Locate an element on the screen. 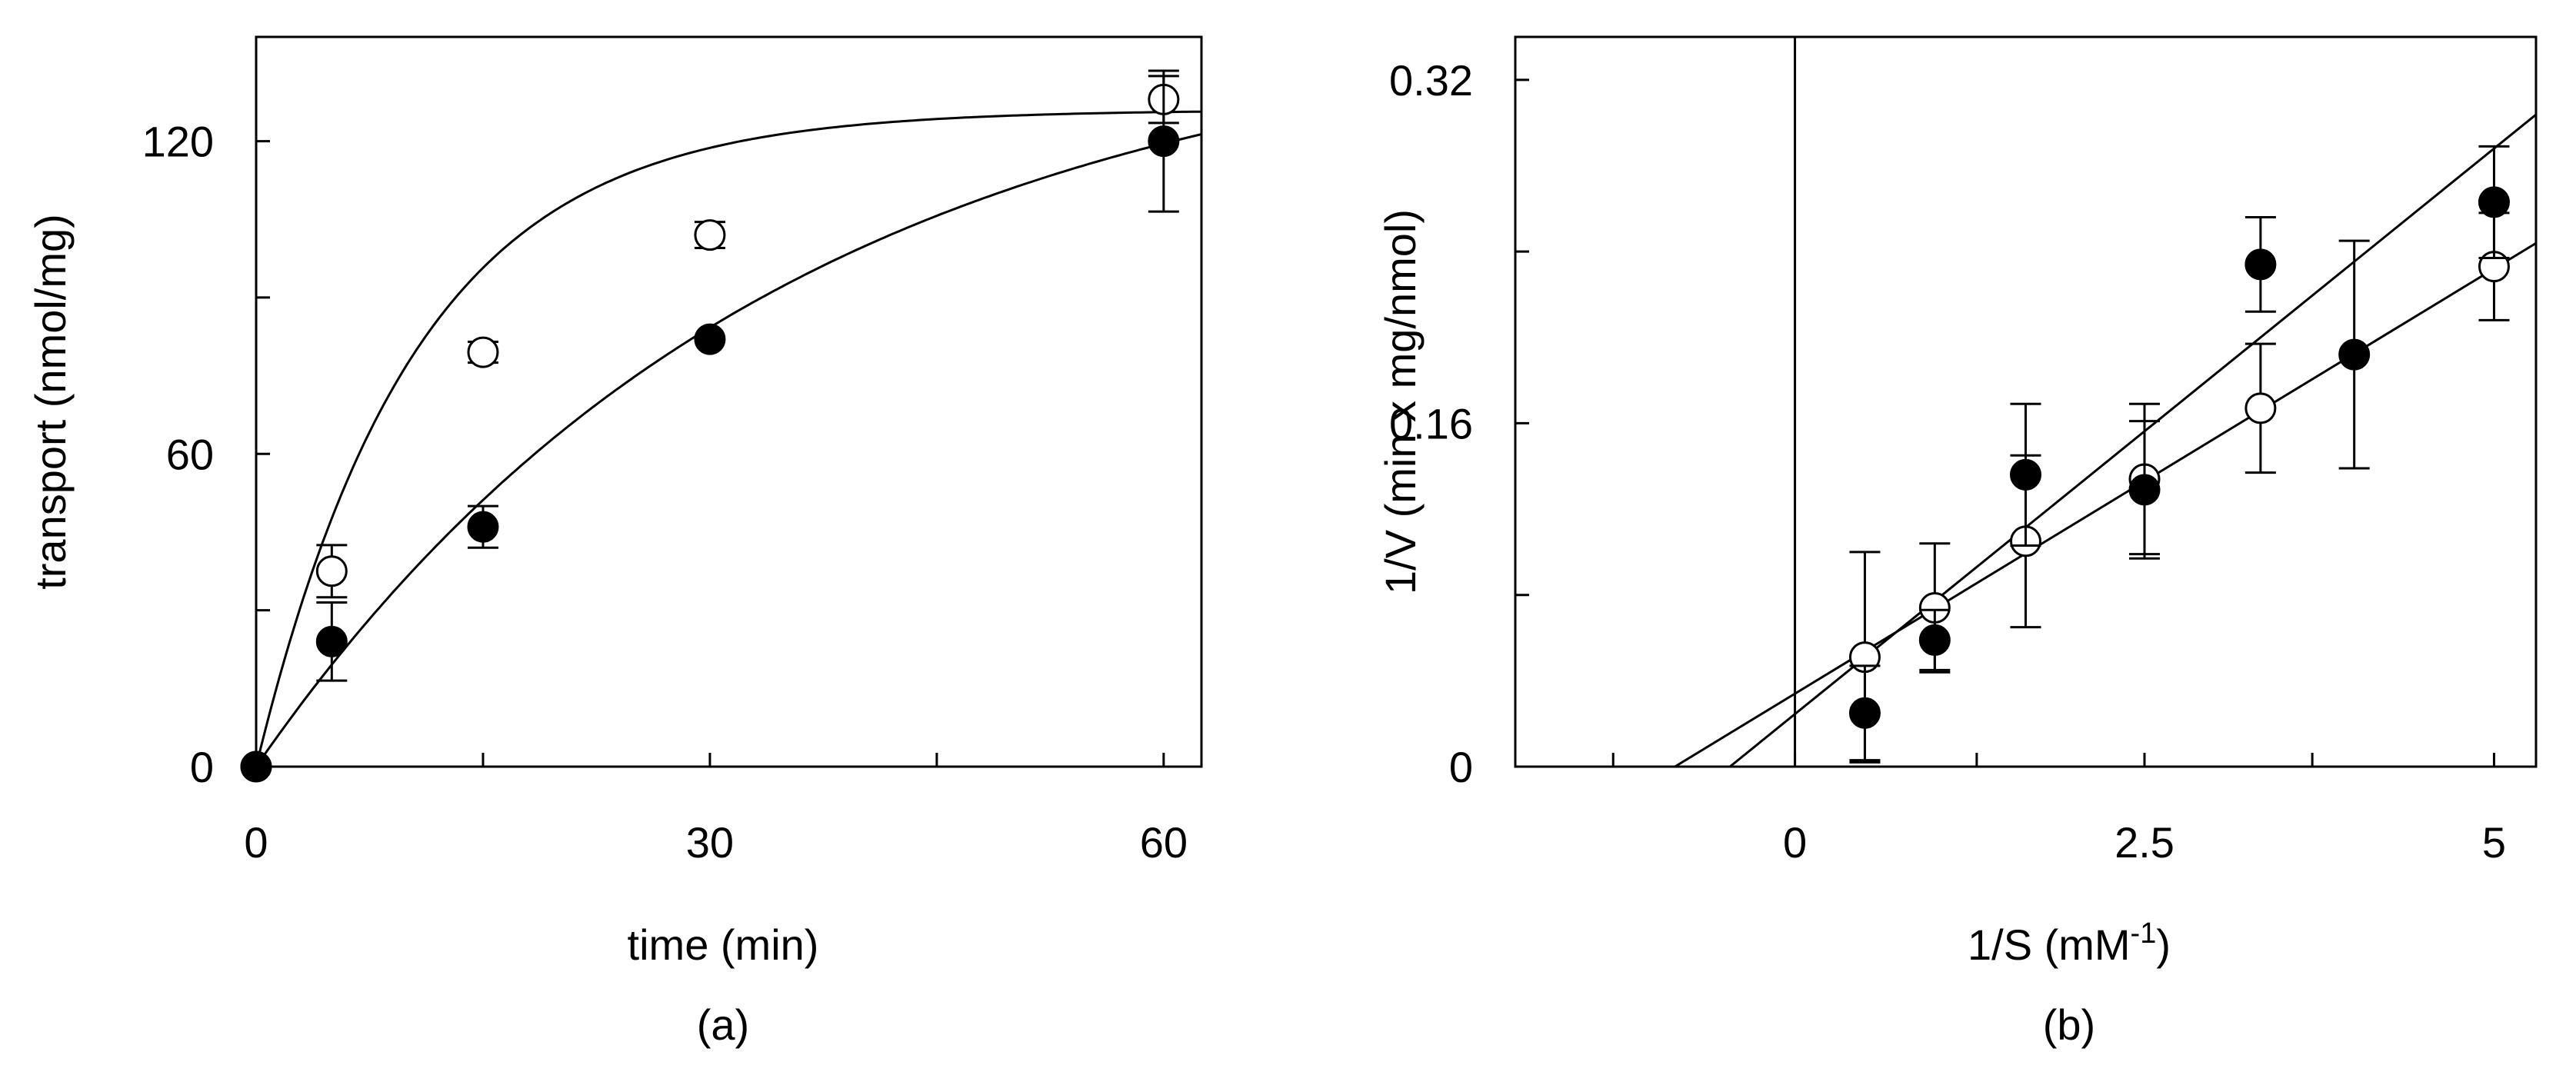 This screenshot has height=1075, width=2576. y-tick-label: 0.16 is located at coordinates (1431, 423).